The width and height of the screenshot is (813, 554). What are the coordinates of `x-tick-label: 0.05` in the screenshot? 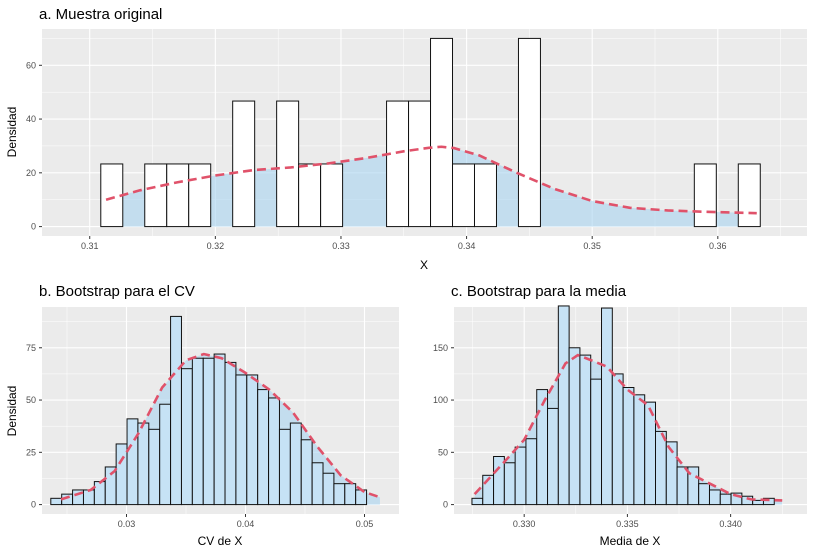 It's located at (365, 524).